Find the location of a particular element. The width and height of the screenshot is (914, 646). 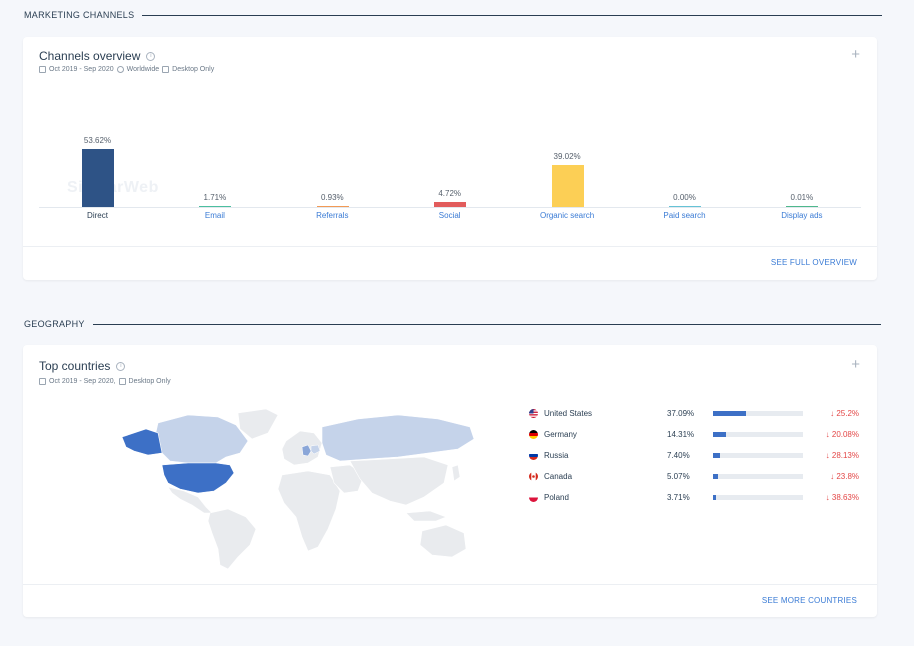

country-name: Poland is located at coordinates (556, 497).